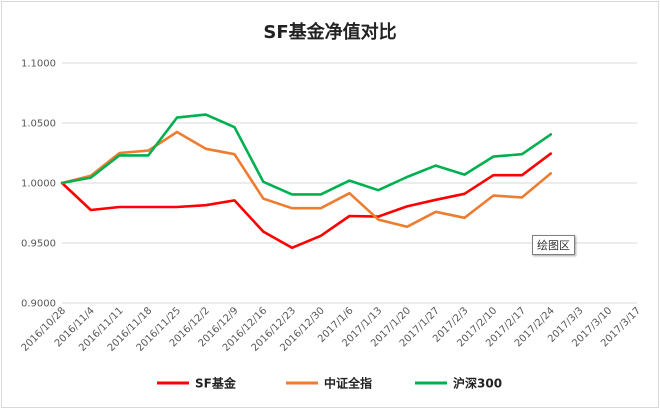  Describe the element at coordinates (330, 32) in the screenshot. I see `chart-title: SF基金净值对比` at that location.